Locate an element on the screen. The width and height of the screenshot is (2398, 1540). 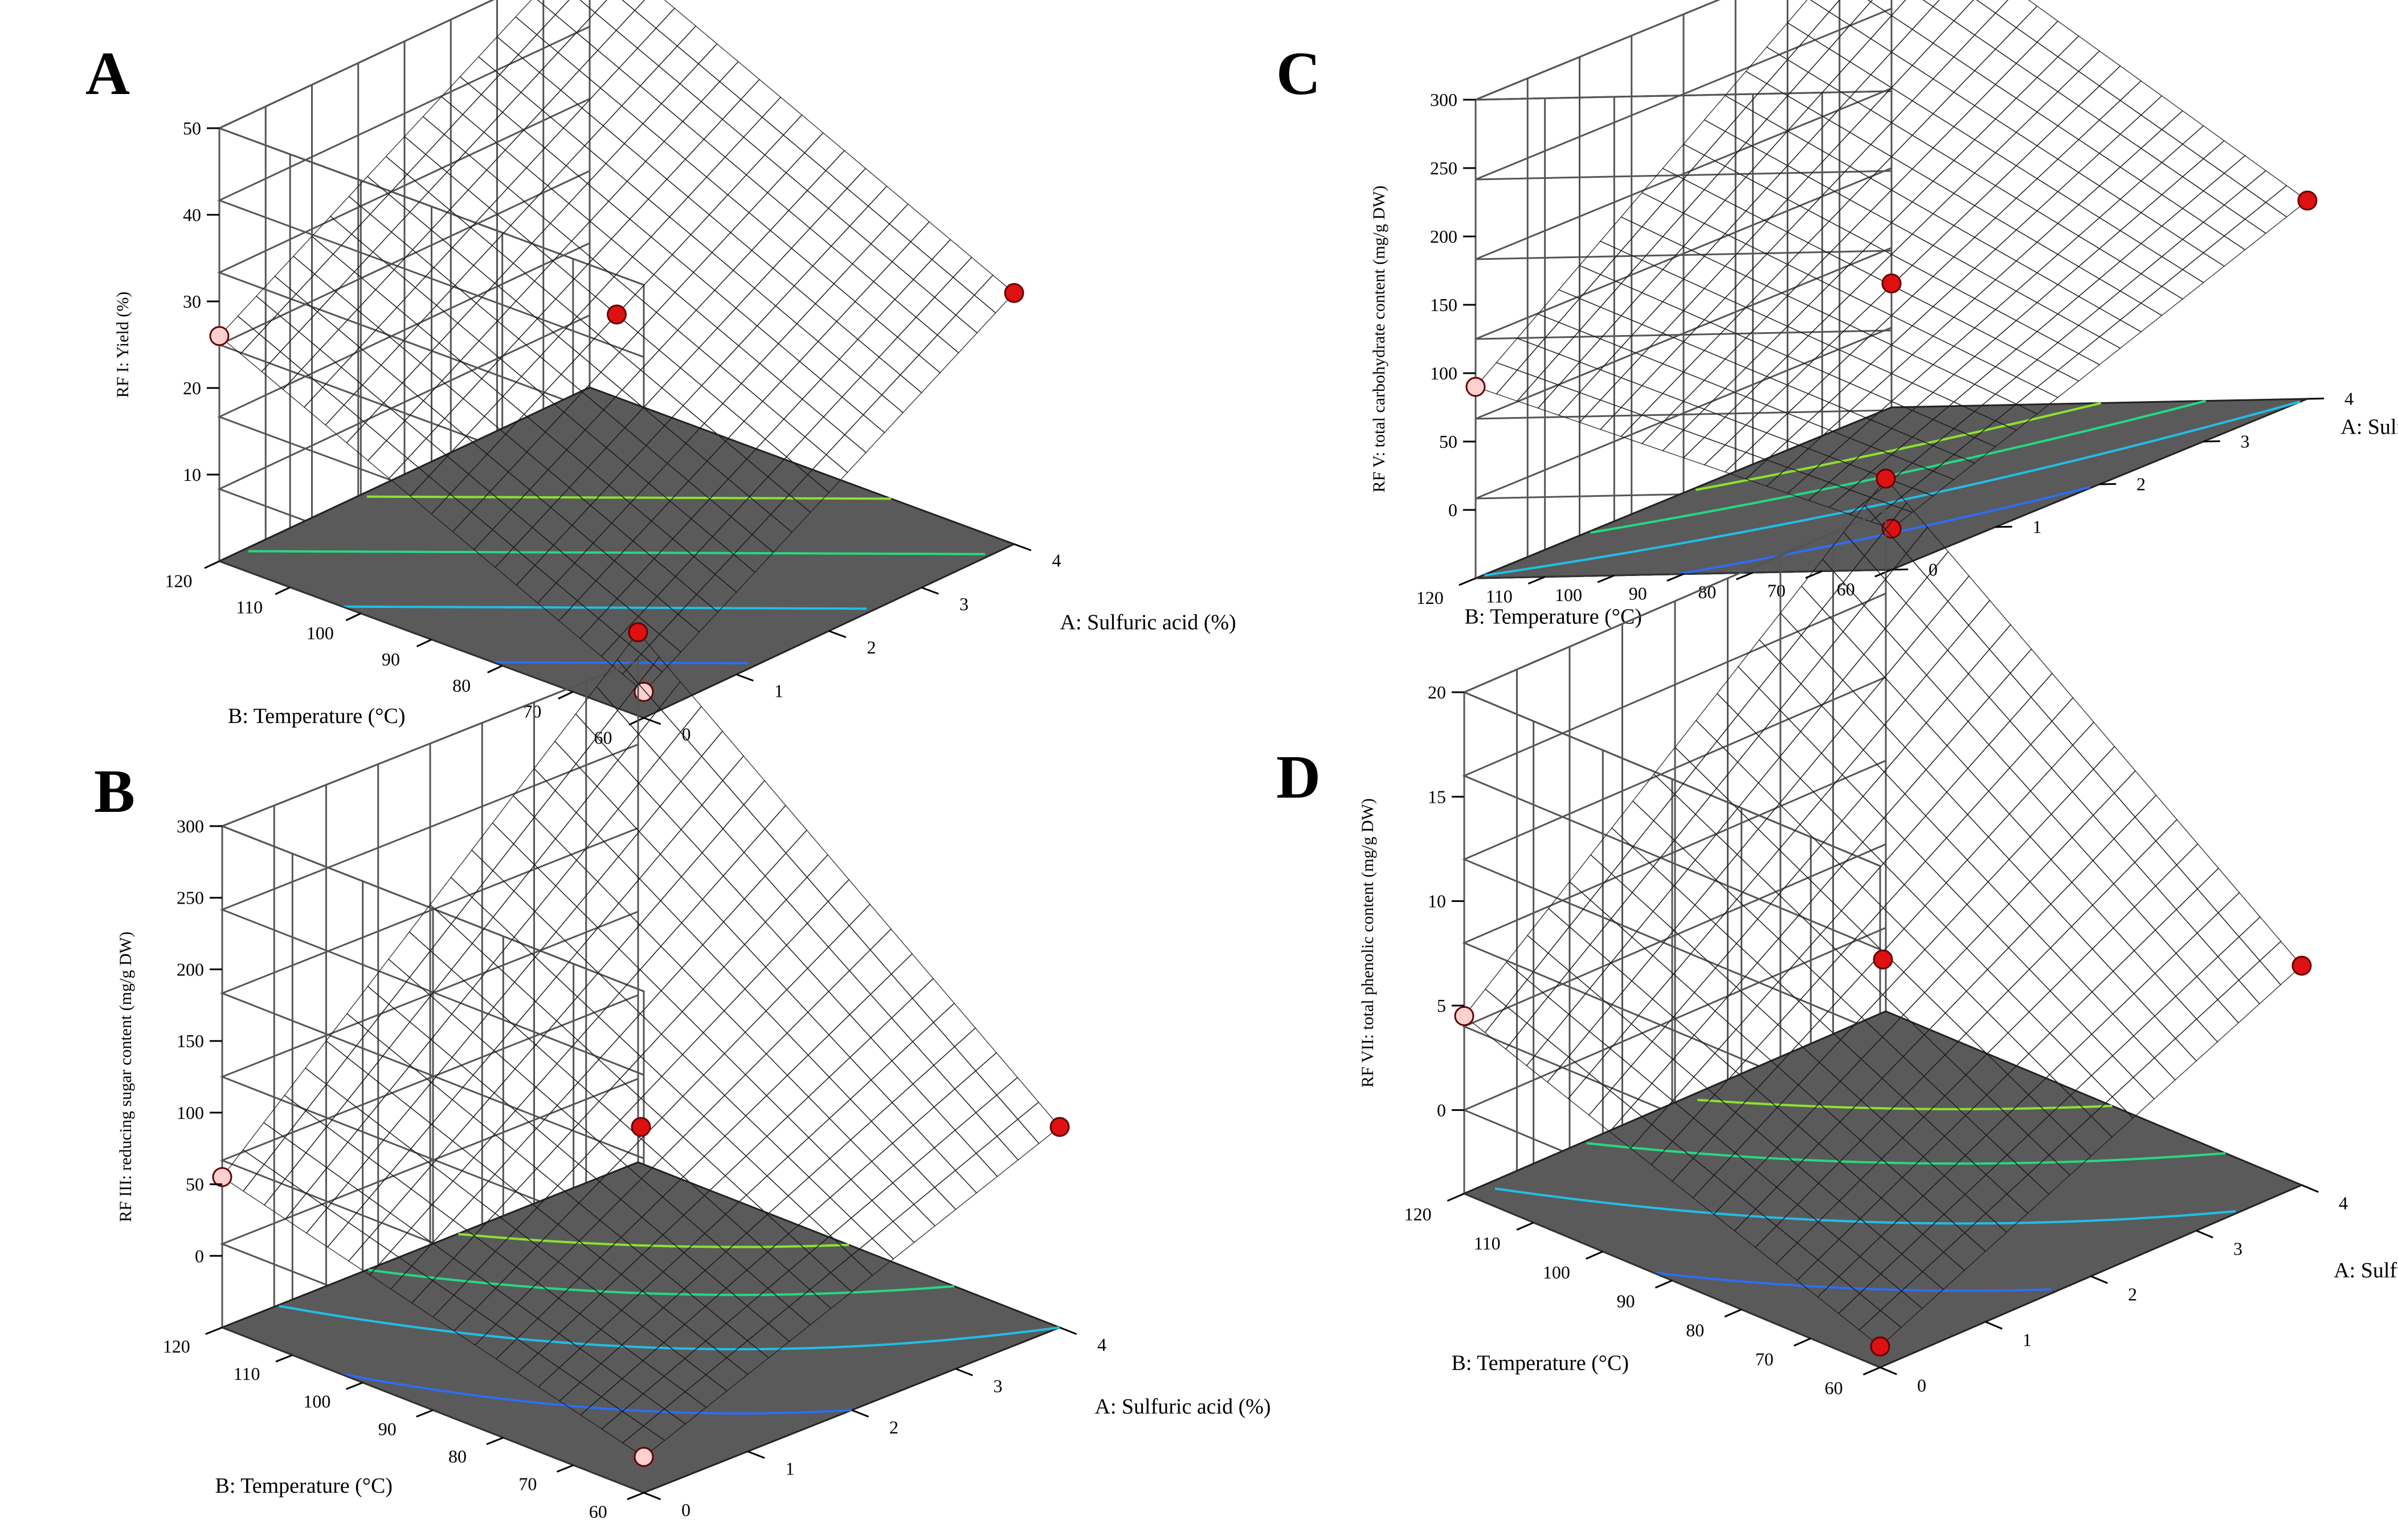
z-tick-label: 15 is located at coordinates (1437, 796).